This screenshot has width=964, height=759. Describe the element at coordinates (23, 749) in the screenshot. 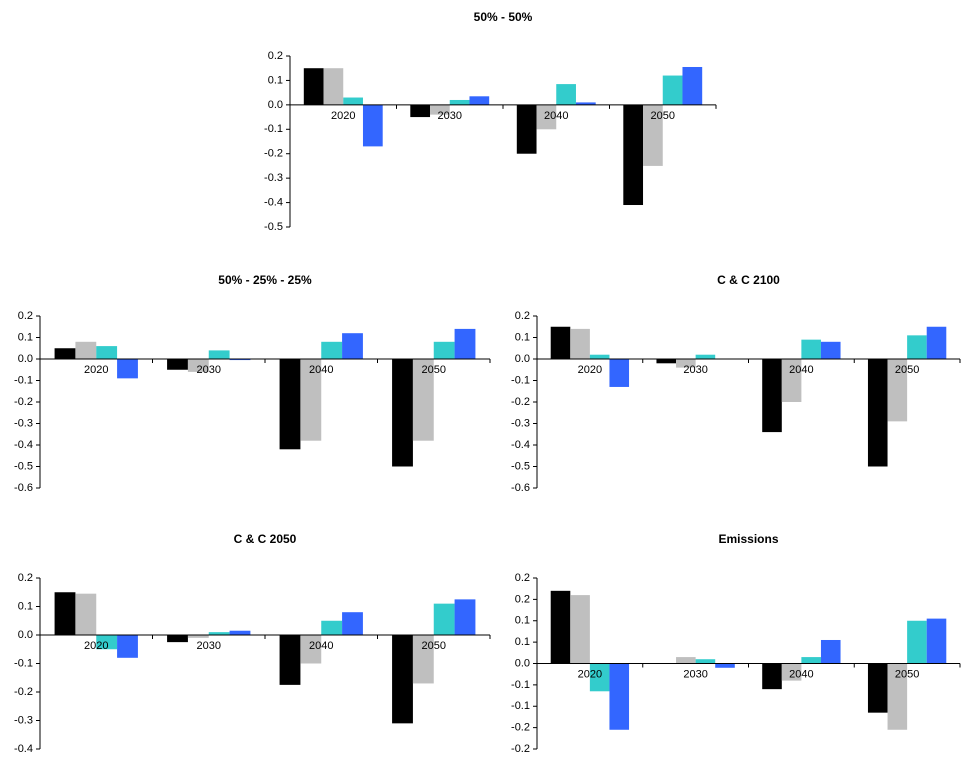

I see `y-tick-label: -0.4` at that location.